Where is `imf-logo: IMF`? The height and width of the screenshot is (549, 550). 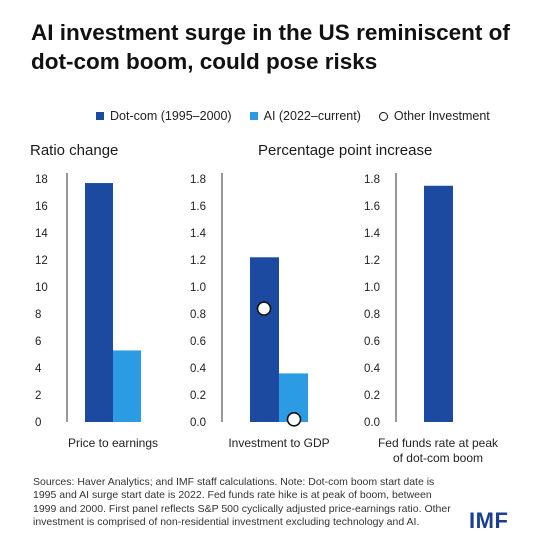
imf-logo: IMF is located at coordinates (489, 520).